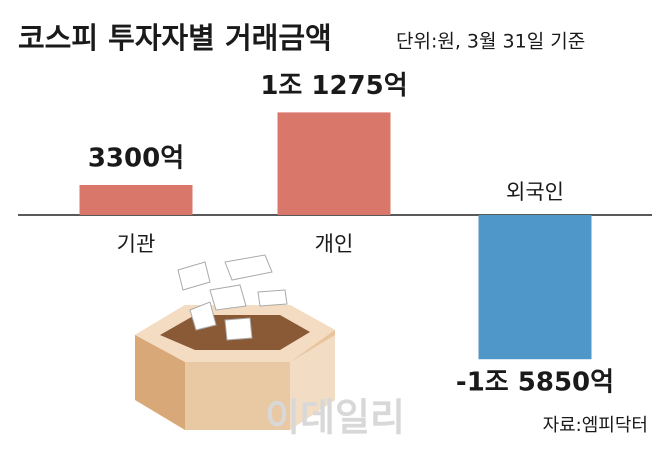 The height and width of the screenshot is (460, 670). What do you see at coordinates (535, 192) in the screenshot?
I see `category-label: 외국인` at bounding box center [535, 192].